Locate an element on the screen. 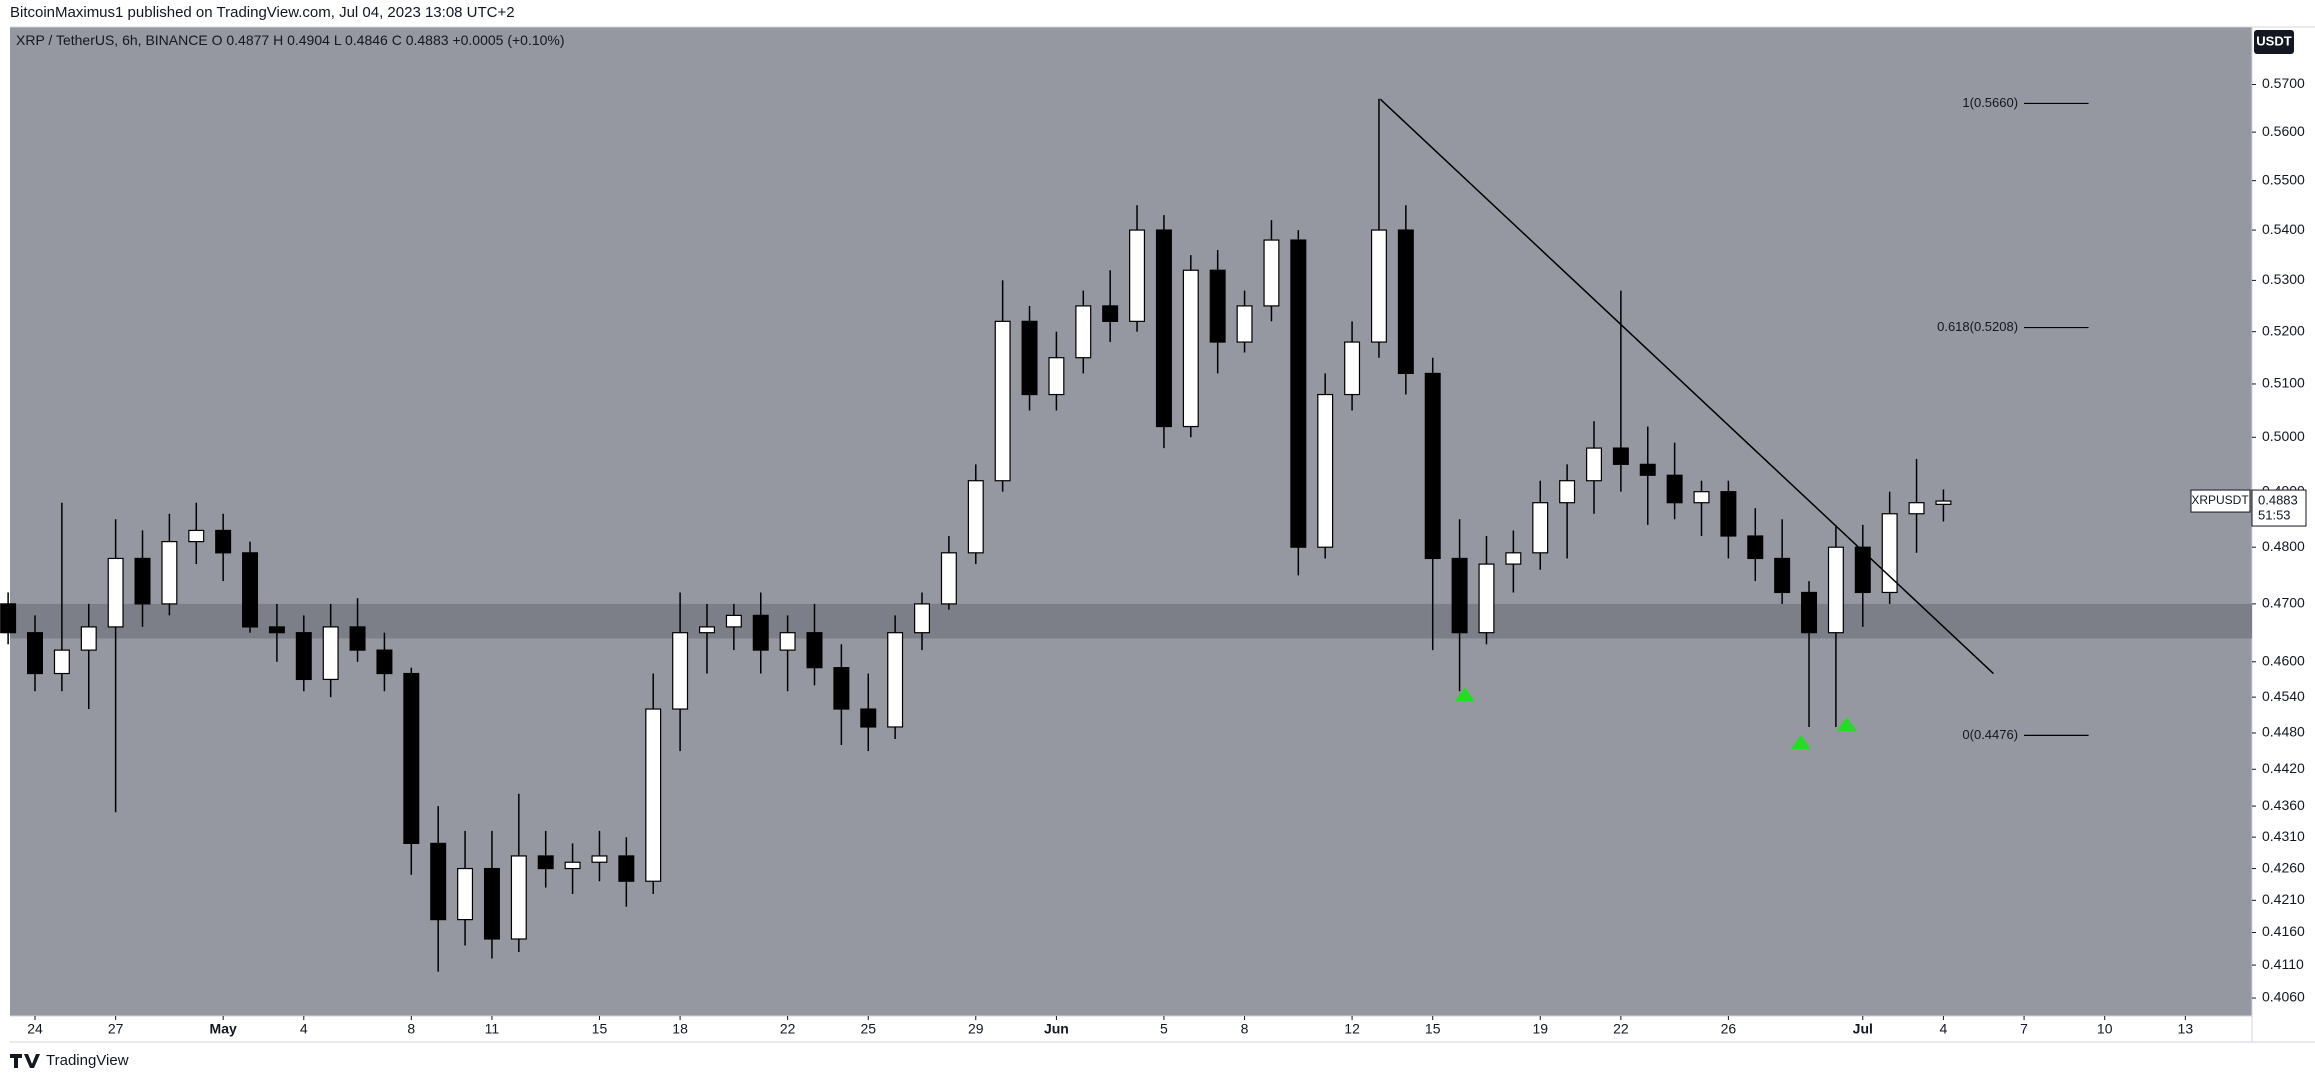 The image size is (2315, 1079). legend-value: 0.4846 is located at coordinates (366, 40).